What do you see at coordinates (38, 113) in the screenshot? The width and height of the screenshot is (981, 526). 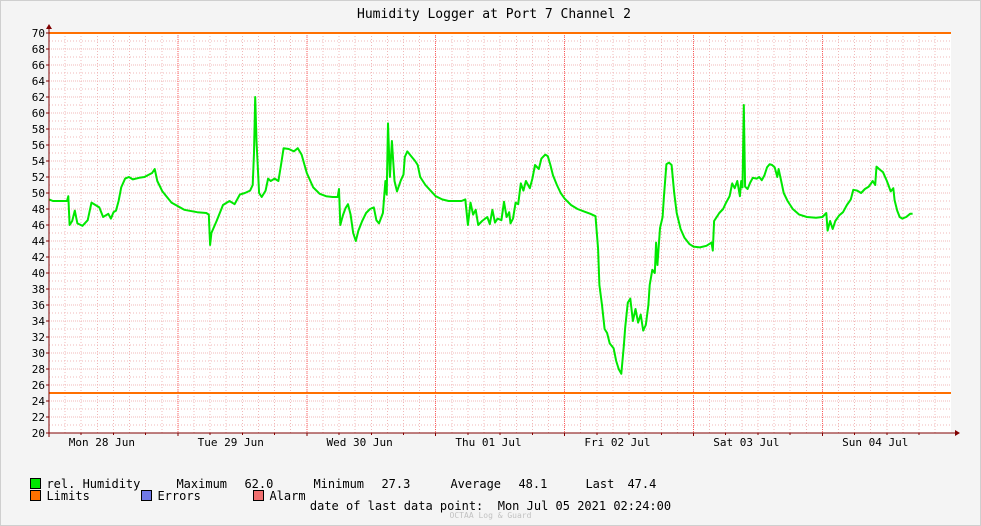 I see `y-tick-label: 60` at bounding box center [38, 113].